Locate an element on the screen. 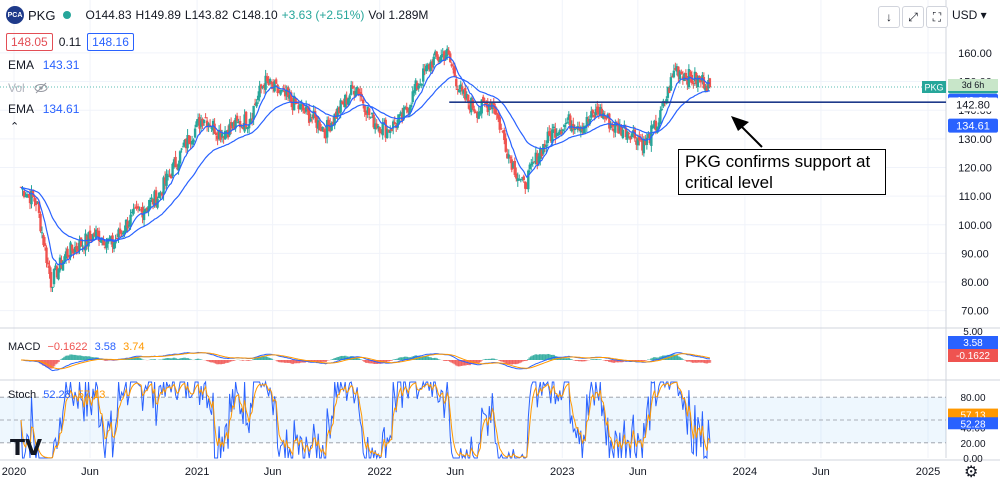  x-tick-label: 2020 is located at coordinates (14, 472).